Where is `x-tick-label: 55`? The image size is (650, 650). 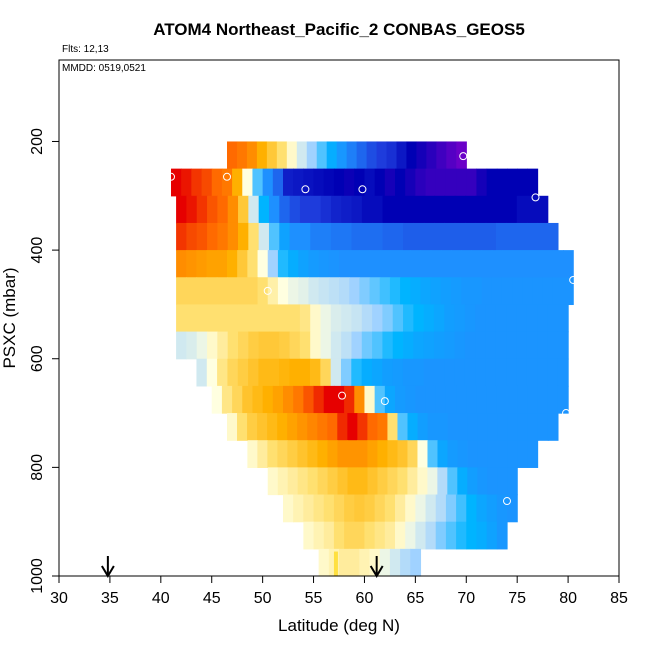
x-tick-label: 55 is located at coordinates (314, 598).